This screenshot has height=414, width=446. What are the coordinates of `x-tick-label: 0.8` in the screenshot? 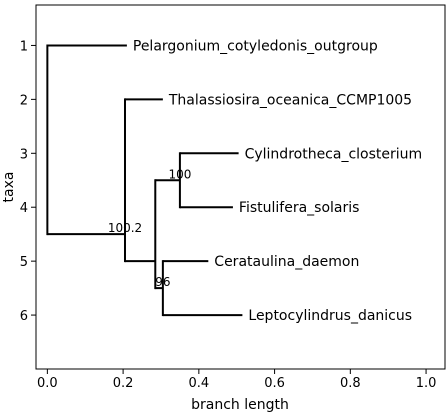 It's located at (350, 383).